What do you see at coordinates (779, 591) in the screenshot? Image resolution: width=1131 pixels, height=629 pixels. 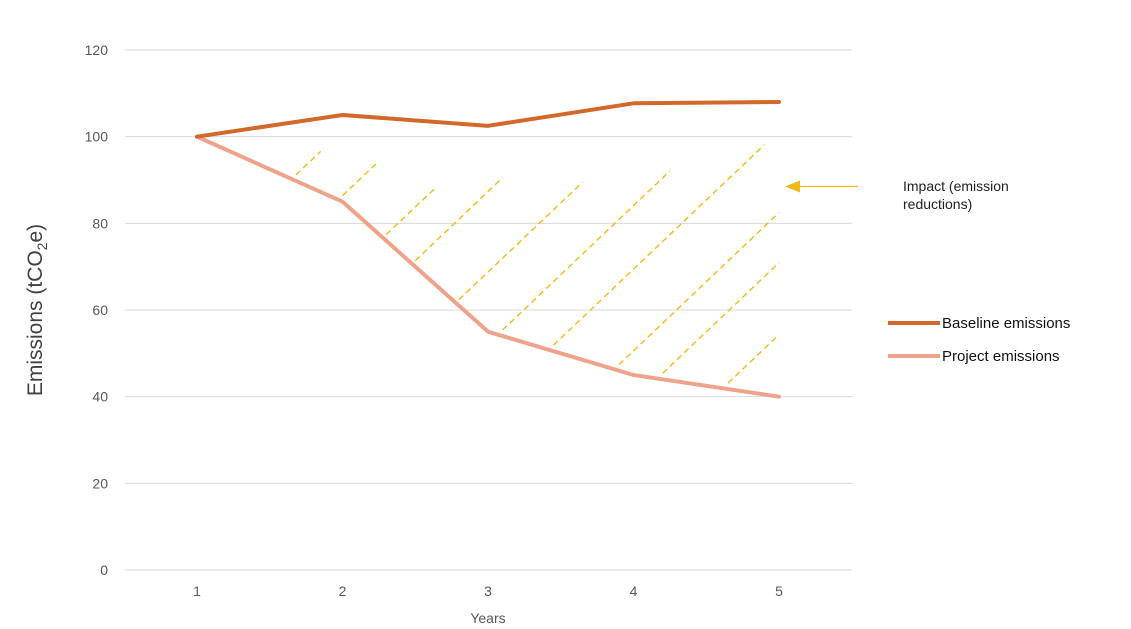 I see `x-tick-label: 5` at bounding box center [779, 591].